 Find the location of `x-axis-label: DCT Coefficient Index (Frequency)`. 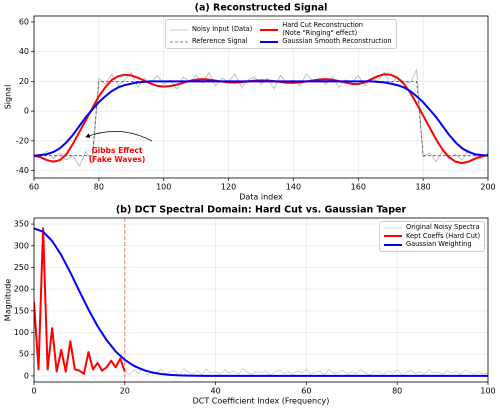

x-axis-label: DCT Coefficient Index (Frequency) is located at coordinates (261, 401).